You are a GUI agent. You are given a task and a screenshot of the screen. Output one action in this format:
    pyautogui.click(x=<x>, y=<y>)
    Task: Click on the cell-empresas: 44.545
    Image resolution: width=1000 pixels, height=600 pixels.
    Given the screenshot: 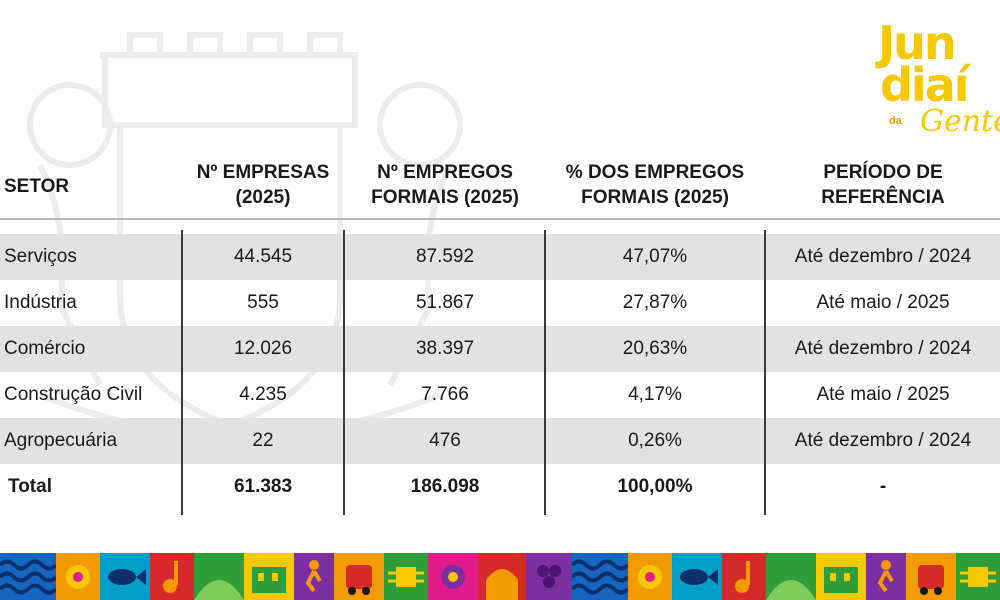 What is the action you would take?
    pyautogui.click(x=263, y=256)
    